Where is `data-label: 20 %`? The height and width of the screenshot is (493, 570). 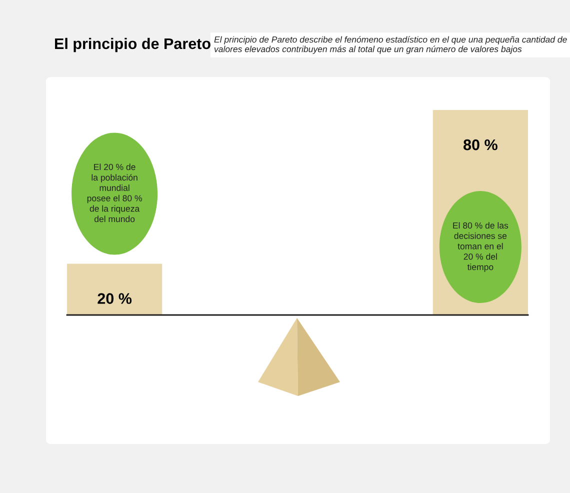 data-label: 20 % is located at coordinates (115, 298).